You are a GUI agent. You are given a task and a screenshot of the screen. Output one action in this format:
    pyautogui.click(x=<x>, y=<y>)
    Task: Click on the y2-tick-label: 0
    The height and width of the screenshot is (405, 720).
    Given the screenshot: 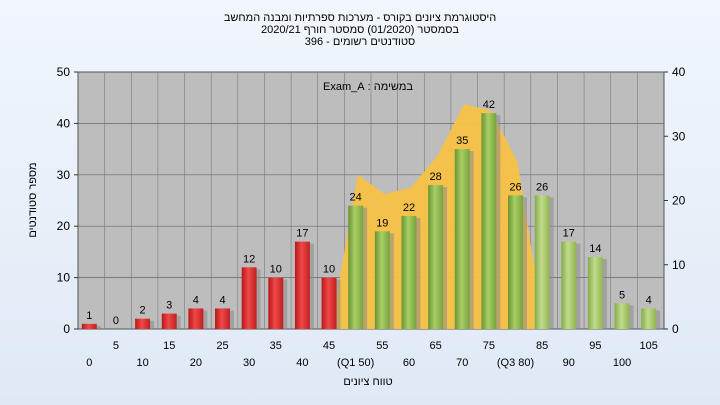 What is the action you would take?
    pyautogui.click(x=675, y=329)
    